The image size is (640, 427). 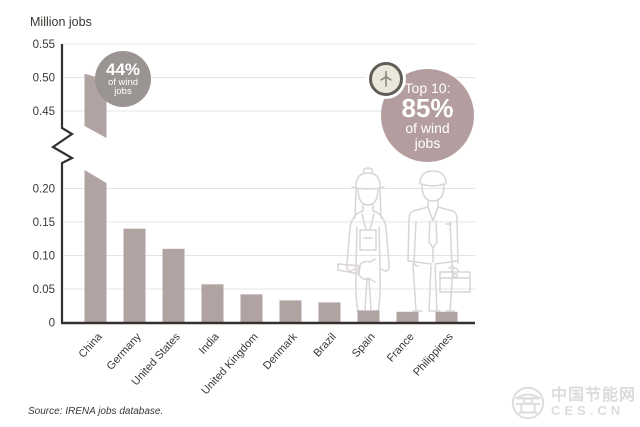 I want to click on top10-share-intro: Top 10:, so click(x=427, y=87).